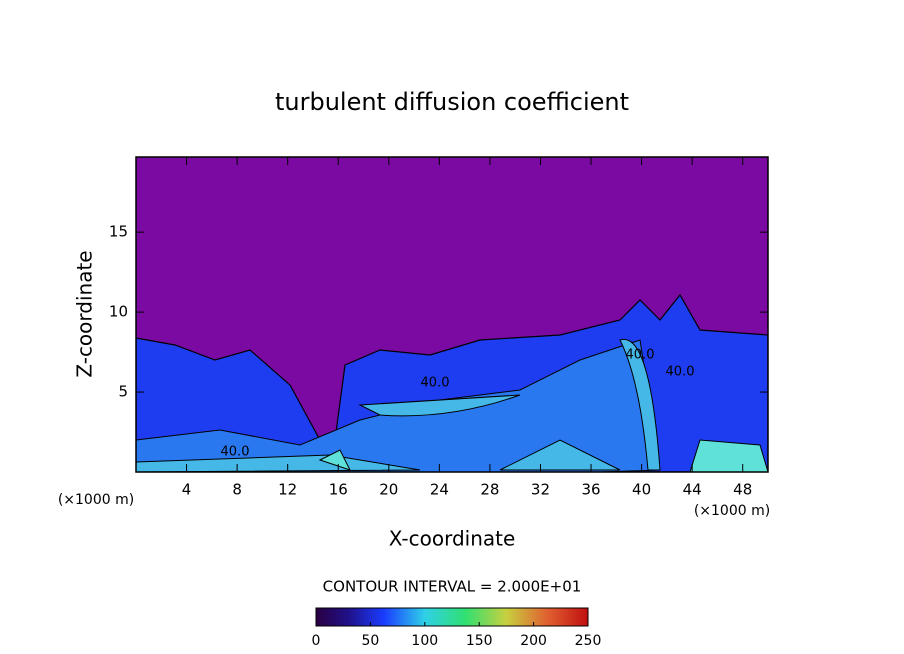 The height and width of the screenshot is (654, 904). I want to click on x-tick-label: 24, so click(439, 490).